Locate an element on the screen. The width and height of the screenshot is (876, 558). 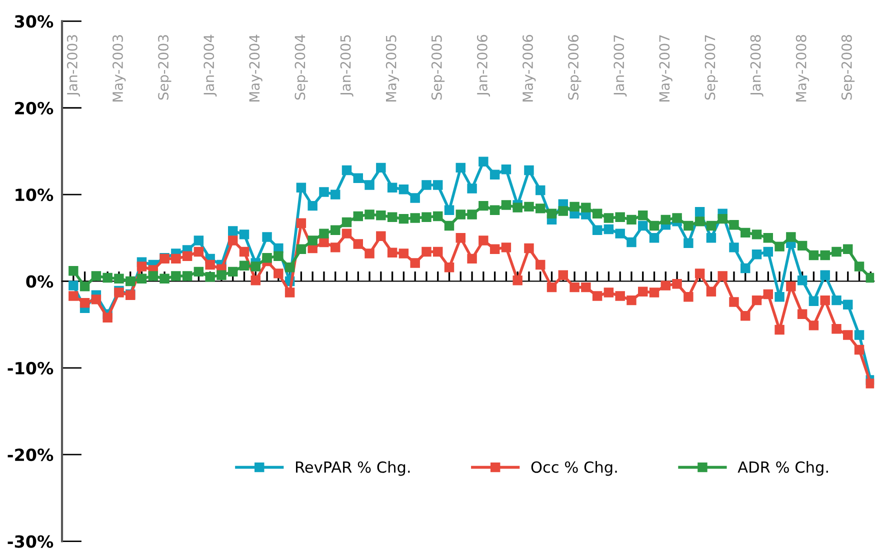
x-tick-label: Sep-2006 is located at coordinates (575, 67).